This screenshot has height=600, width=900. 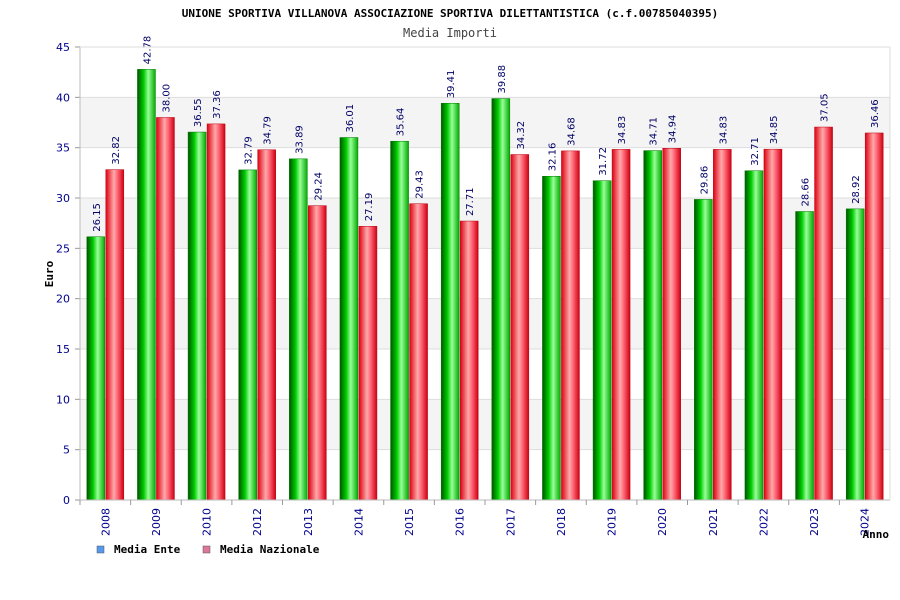 I want to click on bar-media-ente-2016, so click(x=450, y=302).